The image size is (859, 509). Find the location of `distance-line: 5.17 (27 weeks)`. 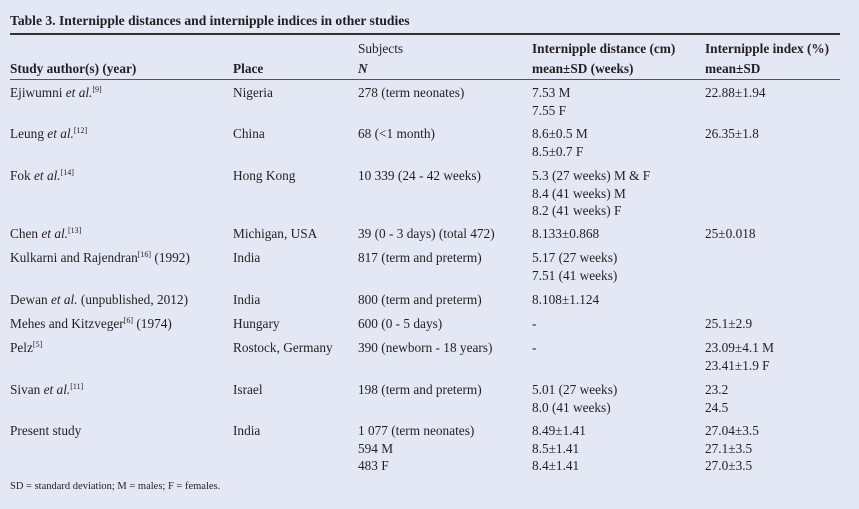

distance-line: 5.17 (27 weeks) is located at coordinates (575, 257).